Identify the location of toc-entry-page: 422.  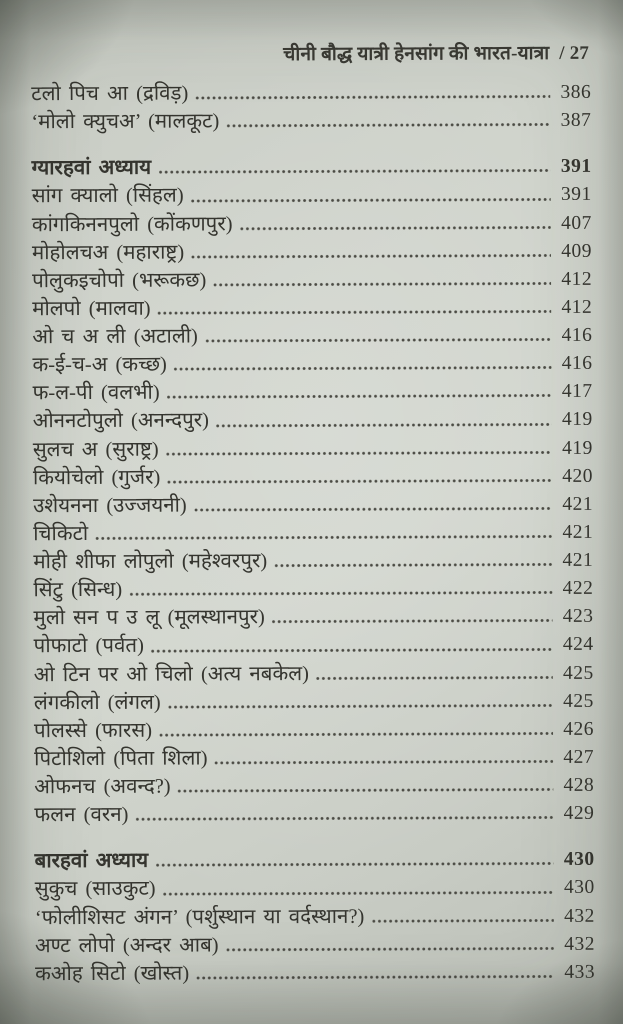
(578, 588).